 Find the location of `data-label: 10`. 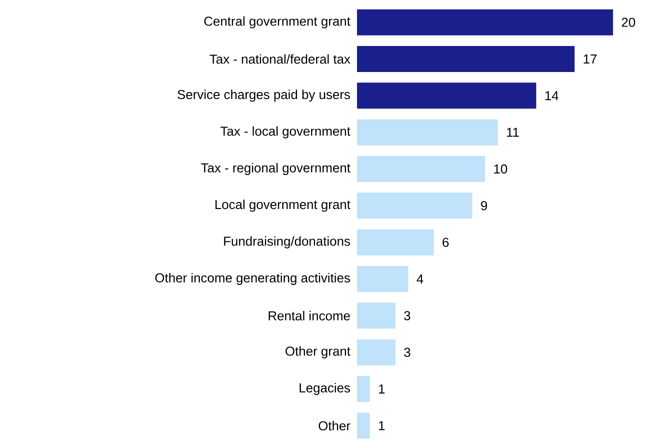

data-label: 10 is located at coordinates (501, 169).